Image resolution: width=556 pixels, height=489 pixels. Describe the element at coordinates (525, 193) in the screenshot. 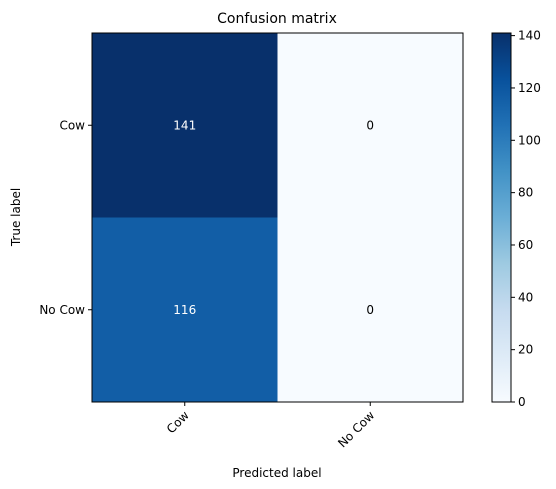

I see `colorbar-tick-label: 80` at that location.